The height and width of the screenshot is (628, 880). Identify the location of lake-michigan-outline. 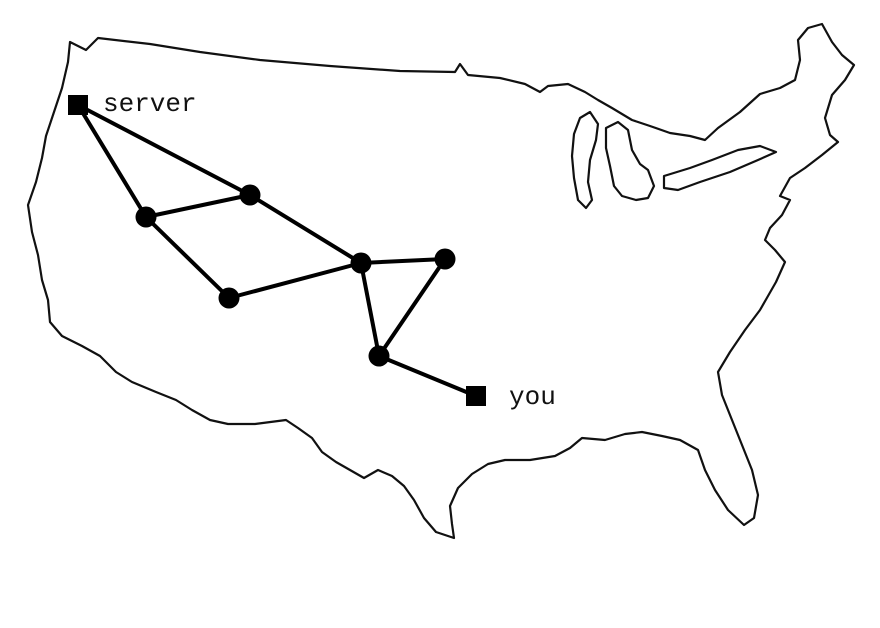
(585, 160).